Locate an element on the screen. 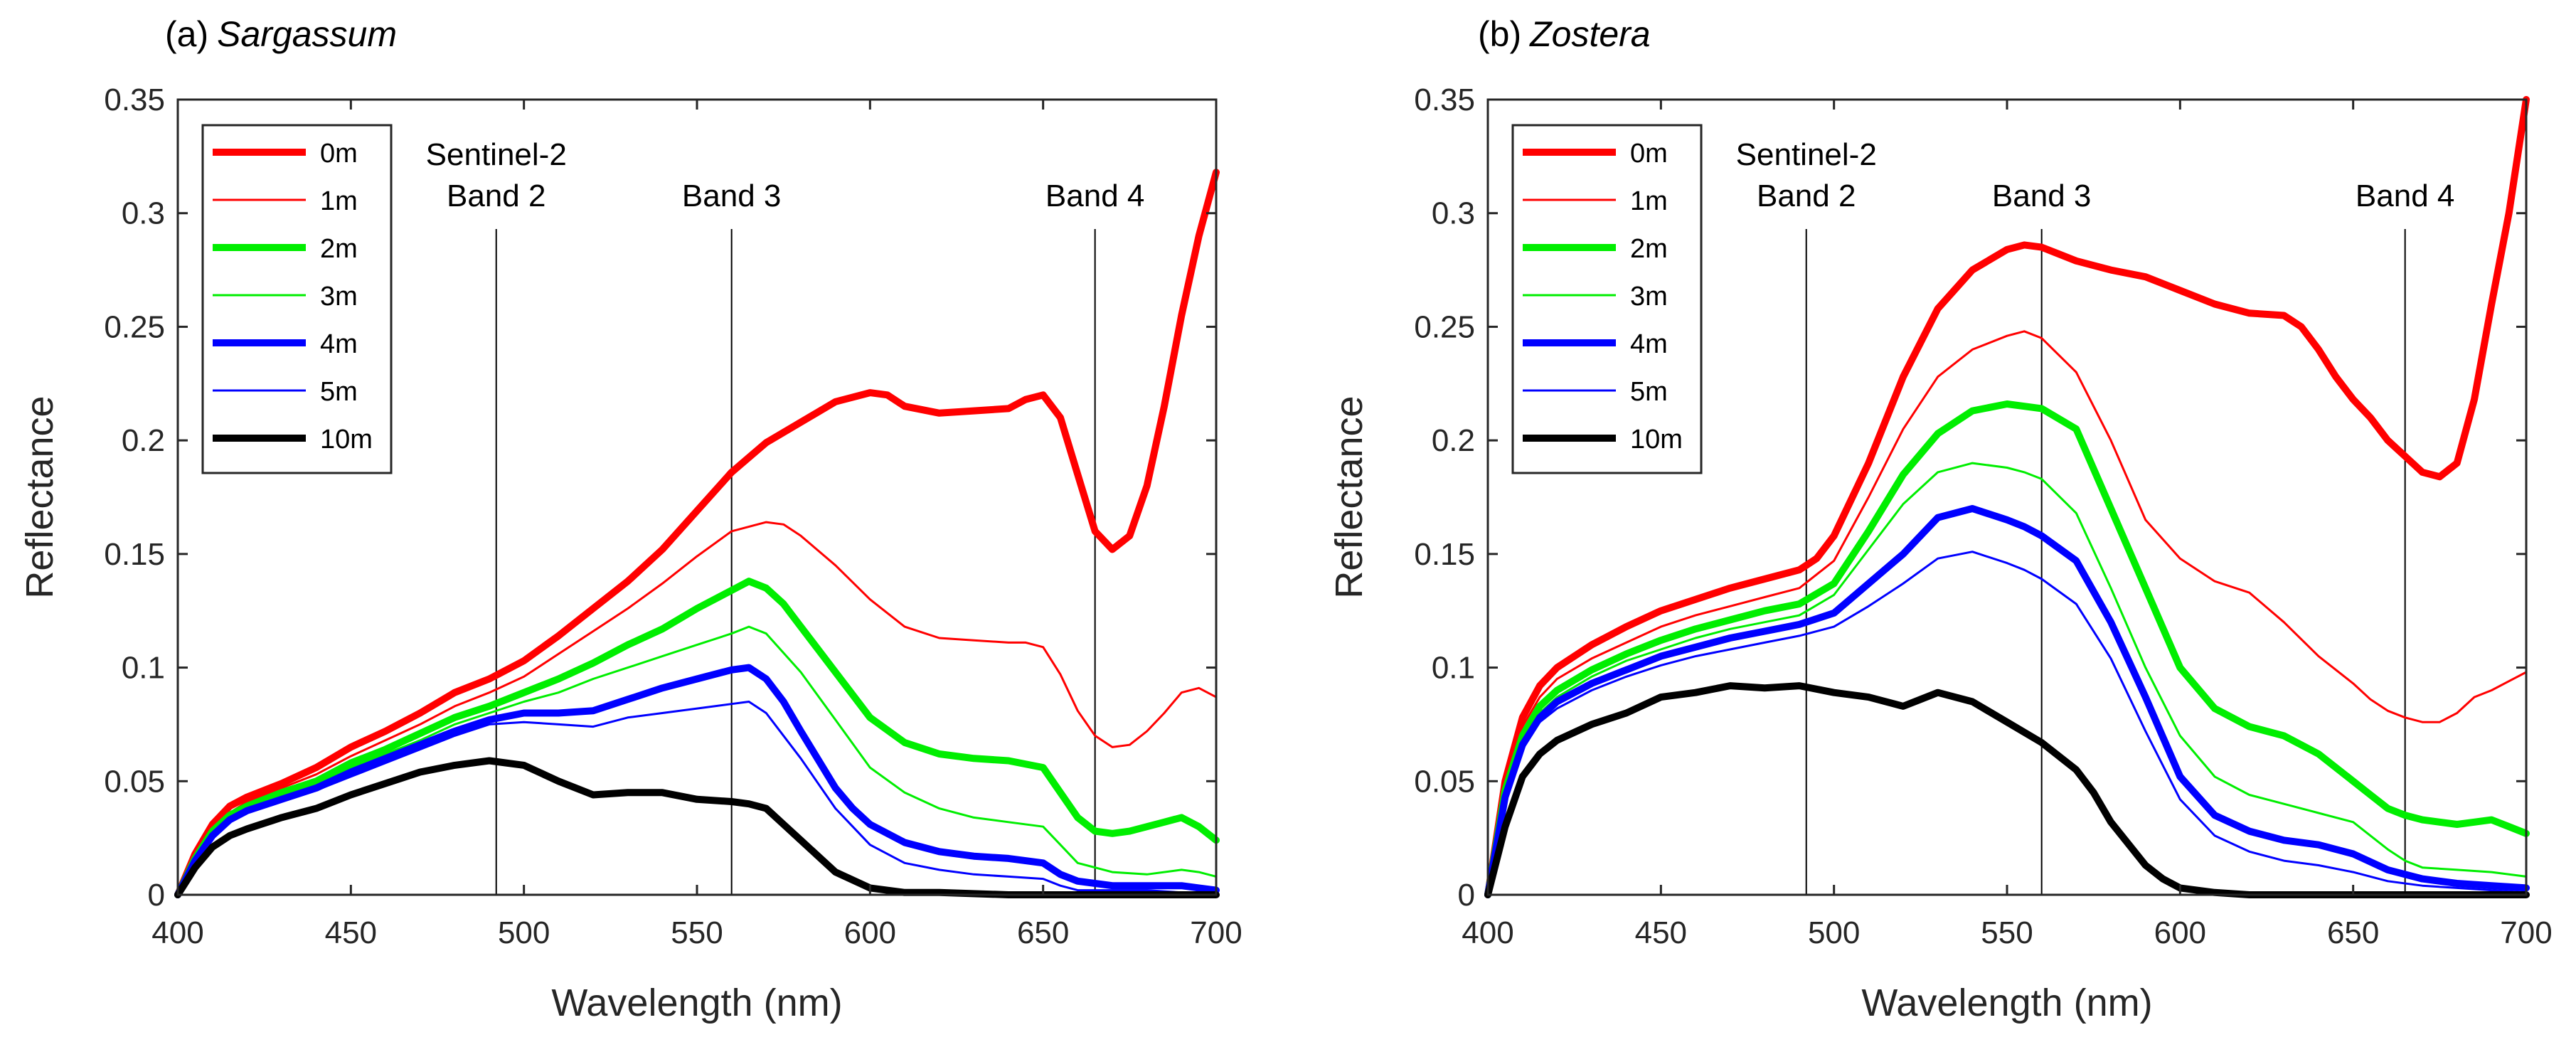 The width and height of the screenshot is (2576, 1047). series-line-4m is located at coordinates (697, 781).